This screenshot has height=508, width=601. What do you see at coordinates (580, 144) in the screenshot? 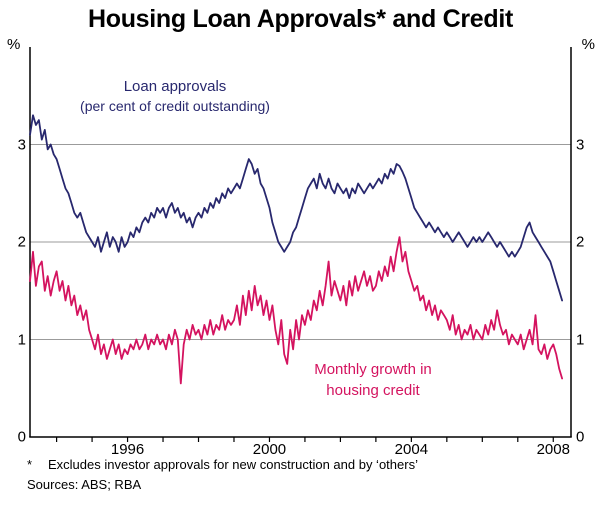
I see `y-tick-label-right-3: 3` at bounding box center [580, 144].